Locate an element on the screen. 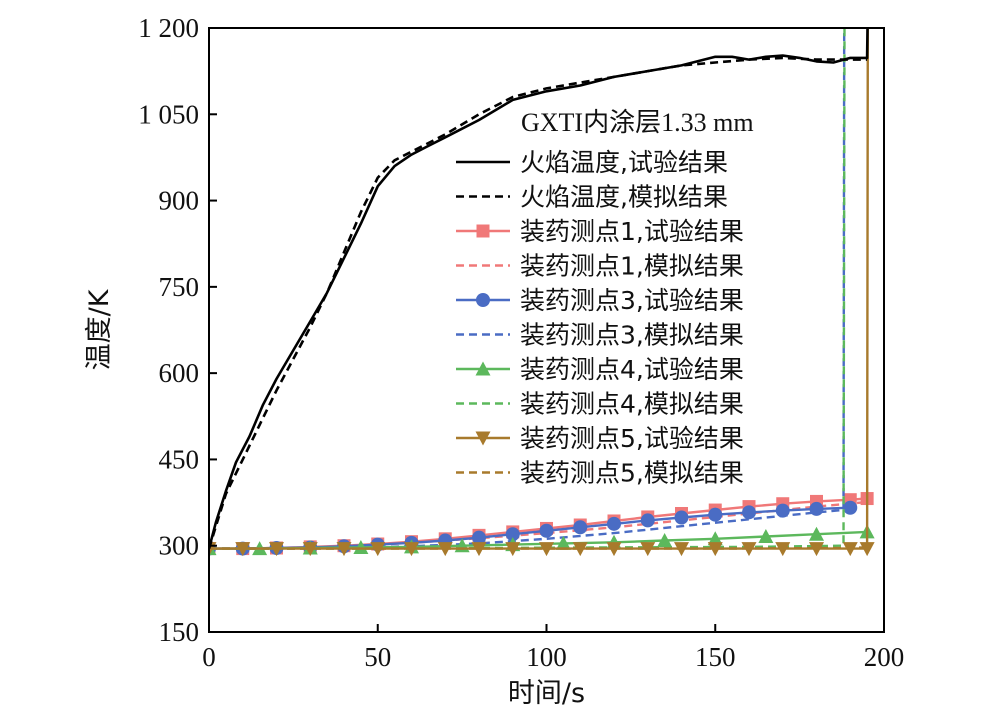  legend-item: 装药测点3,模拟结果 is located at coordinates (600, 335).